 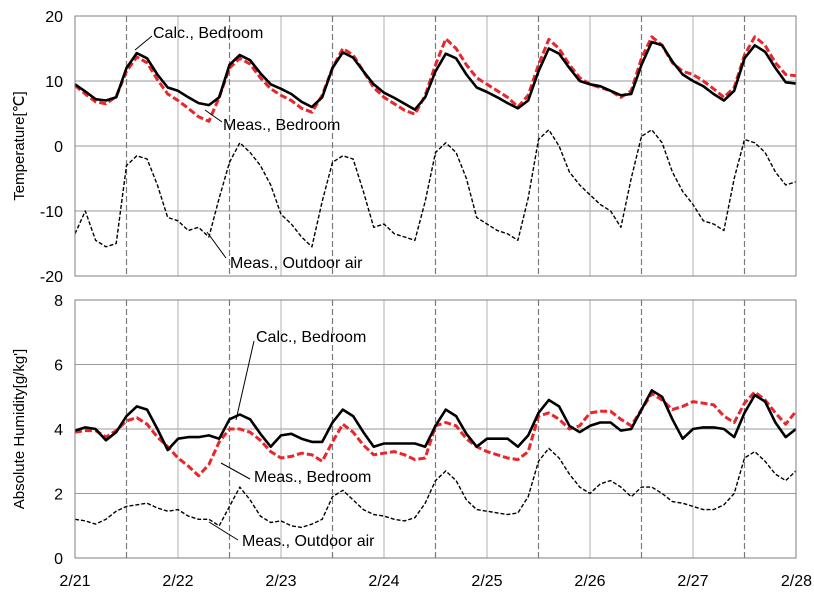 What do you see at coordinates (435, 488) in the screenshot?
I see `series-line-meas-outdoor` at bounding box center [435, 488].